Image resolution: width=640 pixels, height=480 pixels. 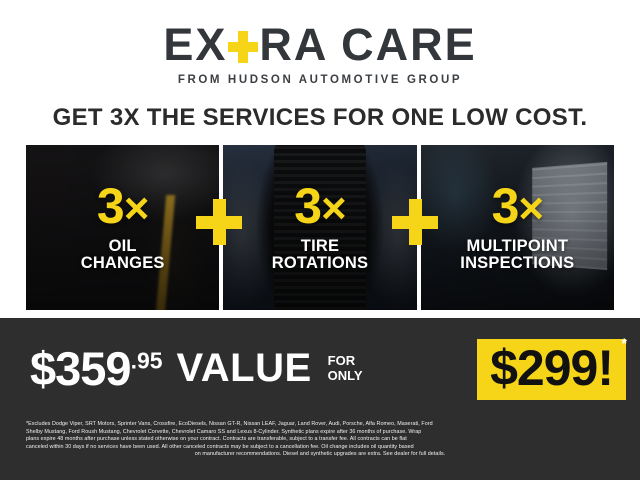 I want to click on value-word: VALUE, so click(x=244, y=368).